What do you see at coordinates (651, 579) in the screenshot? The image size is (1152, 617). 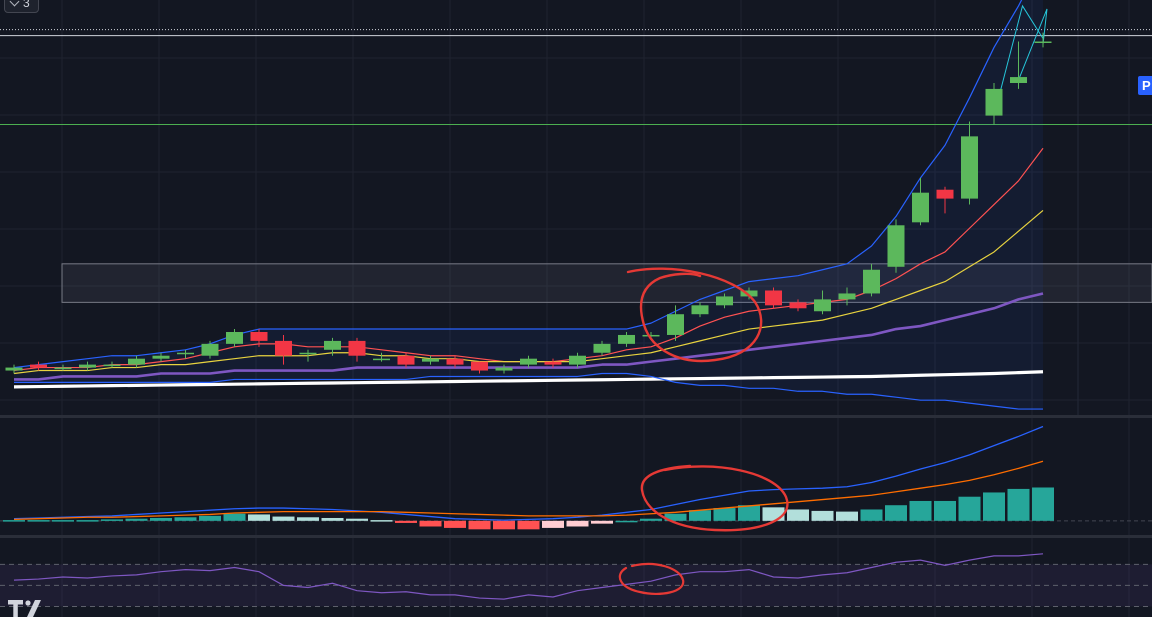 I see `annotation-circle-rsi` at bounding box center [651, 579].